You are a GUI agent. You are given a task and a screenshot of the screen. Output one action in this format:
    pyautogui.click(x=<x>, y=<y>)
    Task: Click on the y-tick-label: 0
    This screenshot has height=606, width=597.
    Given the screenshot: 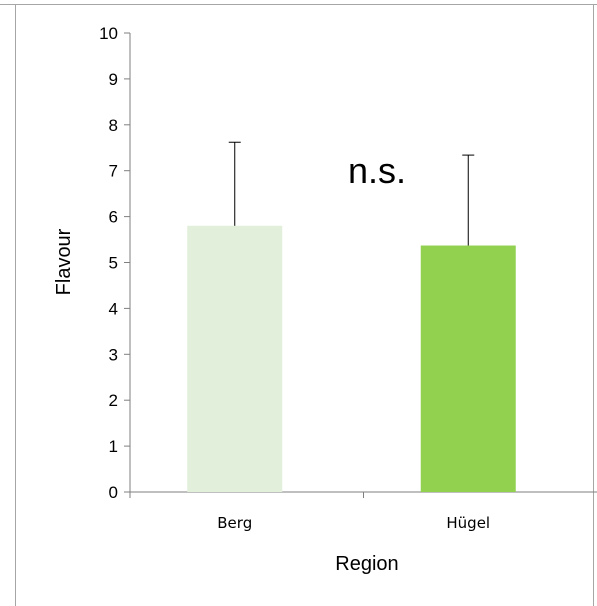 What is the action you would take?
    pyautogui.click(x=113, y=492)
    